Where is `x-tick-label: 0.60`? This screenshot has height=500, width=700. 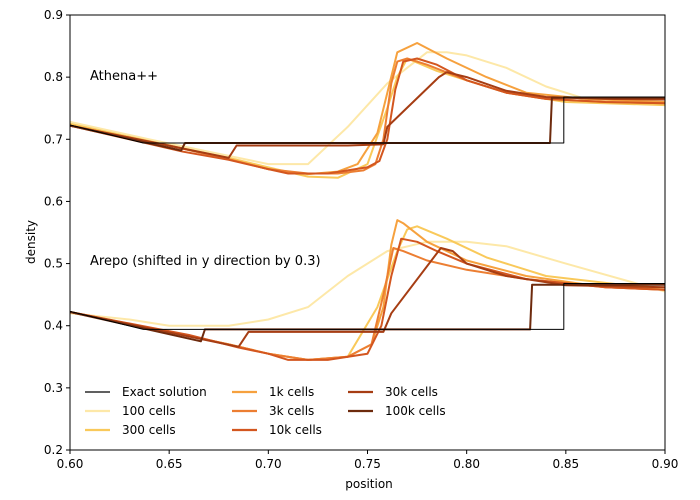
x-tick-label: 0.60 is located at coordinates (70, 464).